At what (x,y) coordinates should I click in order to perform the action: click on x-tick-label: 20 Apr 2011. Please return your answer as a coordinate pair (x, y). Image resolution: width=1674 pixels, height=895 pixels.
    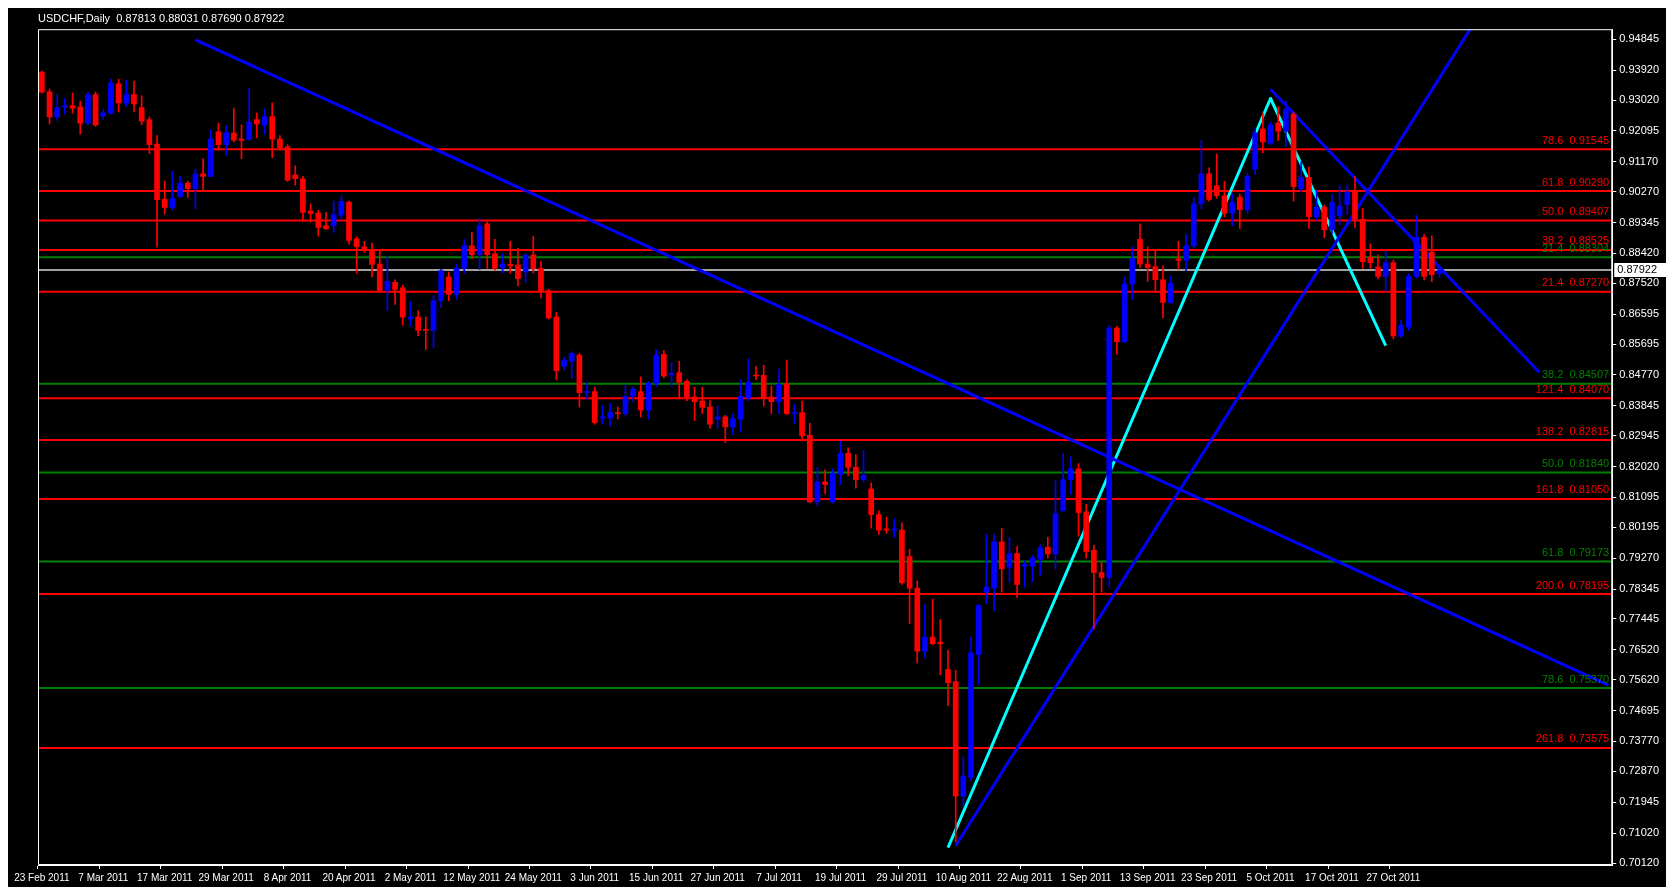
    Looking at the image, I should click on (349, 877).